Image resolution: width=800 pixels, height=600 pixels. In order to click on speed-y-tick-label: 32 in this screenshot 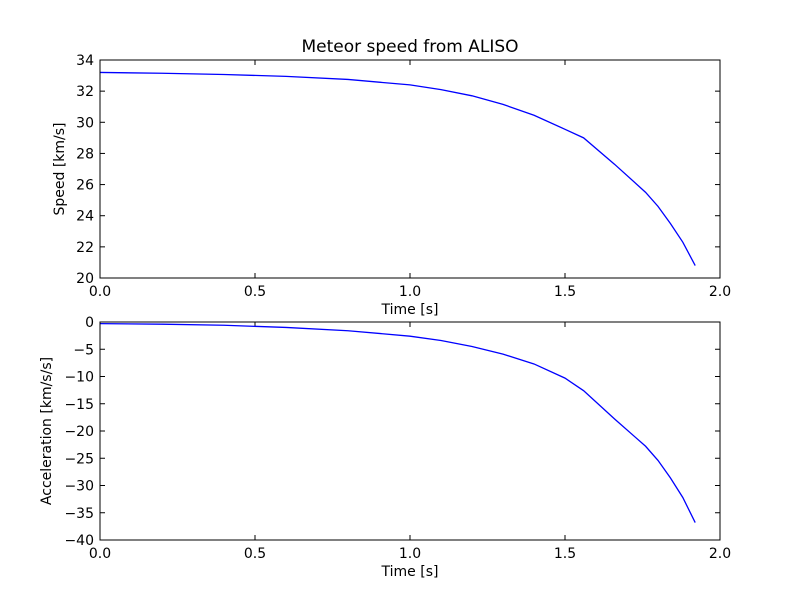, I will do `click(85, 92)`.